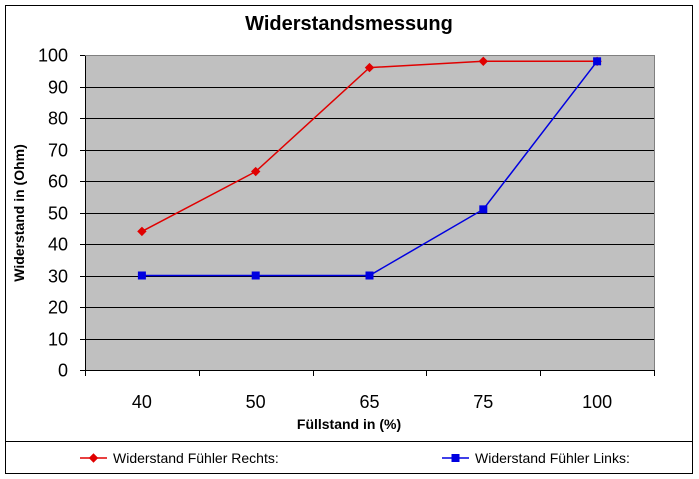  What do you see at coordinates (58, 119) in the screenshot?
I see `y-tick-label: 80` at bounding box center [58, 119].